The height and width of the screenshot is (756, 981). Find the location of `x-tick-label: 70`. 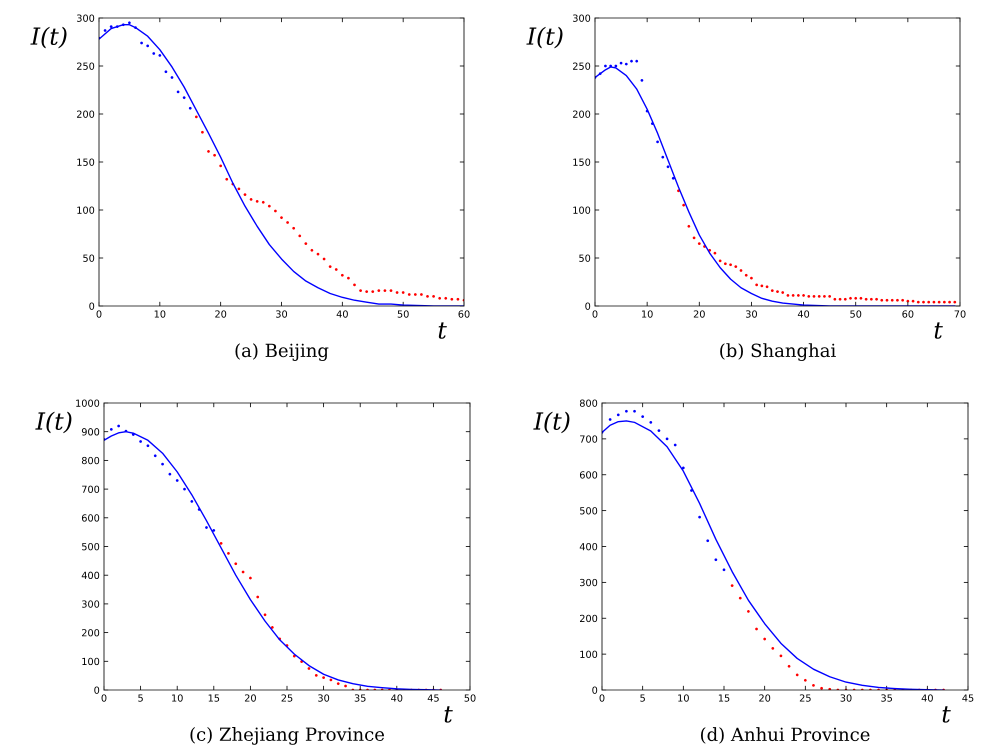

x-tick-label: 70 is located at coordinates (960, 314).